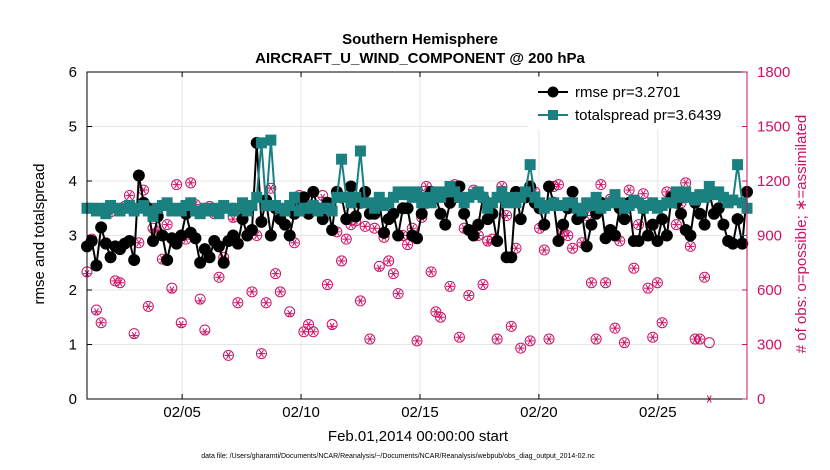 This screenshot has width=830, height=470. Describe the element at coordinates (658, 412) in the screenshot. I see `x-tick-label: 02/25` at that location.